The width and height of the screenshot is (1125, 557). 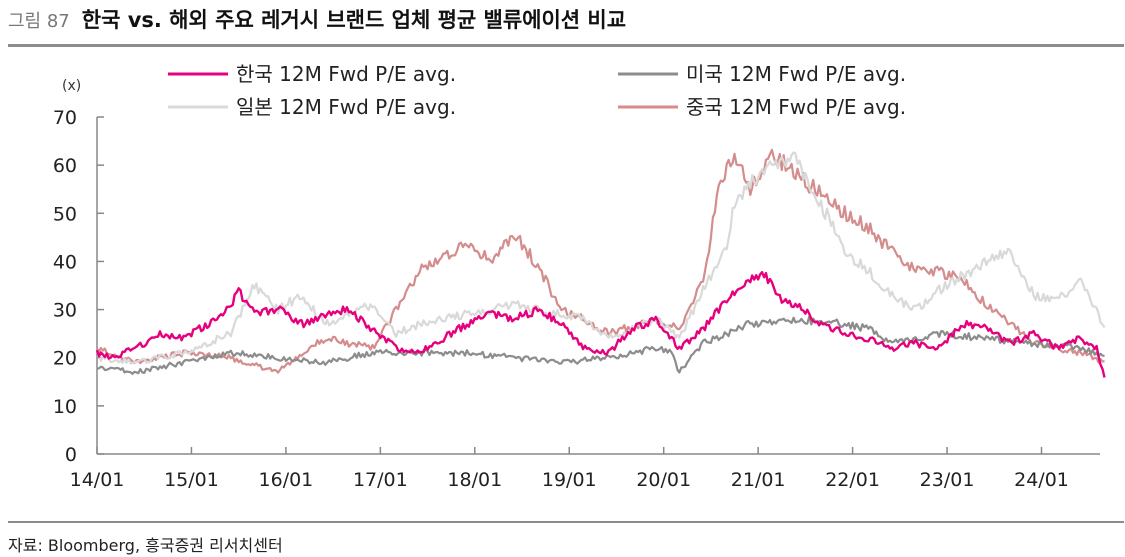 What do you see at coordinates (65, 166) in the screenshot?
I see `y-tick-label: 60` at bounding box center [65, 166].